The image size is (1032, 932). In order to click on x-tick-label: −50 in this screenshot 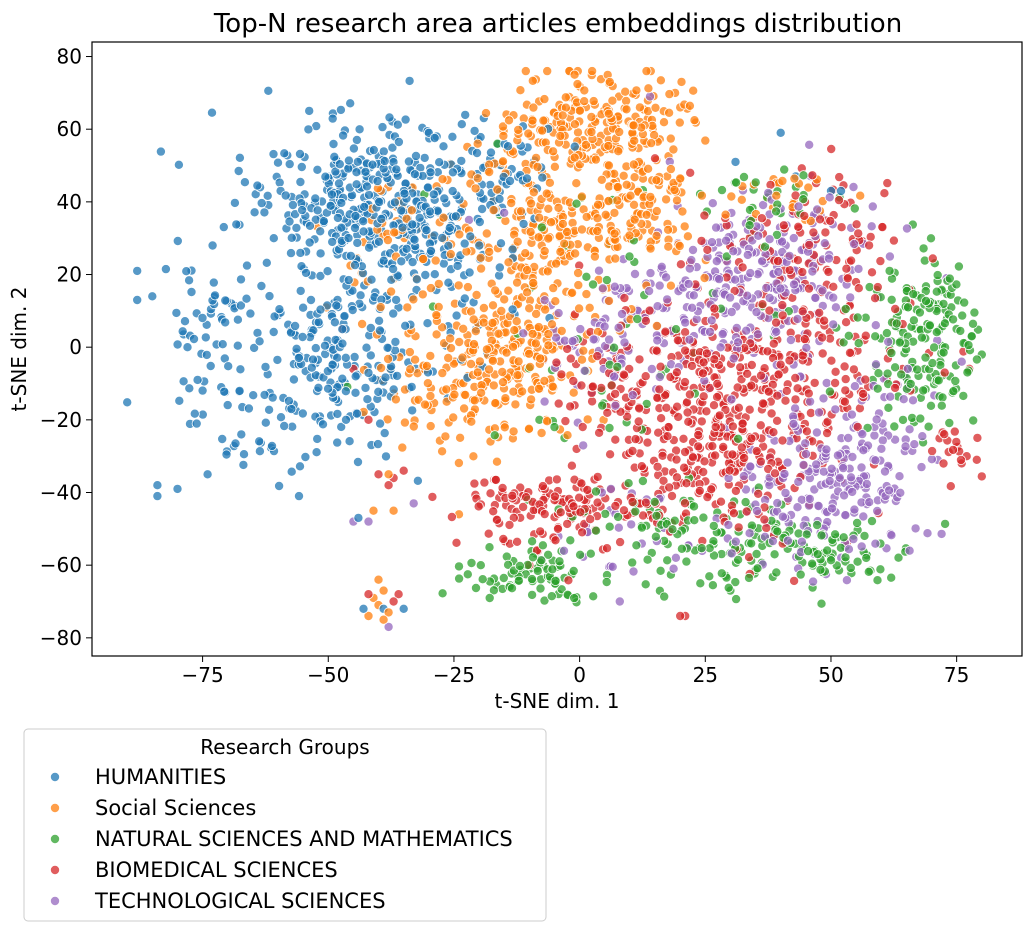, I will do `click(328, 675)`.